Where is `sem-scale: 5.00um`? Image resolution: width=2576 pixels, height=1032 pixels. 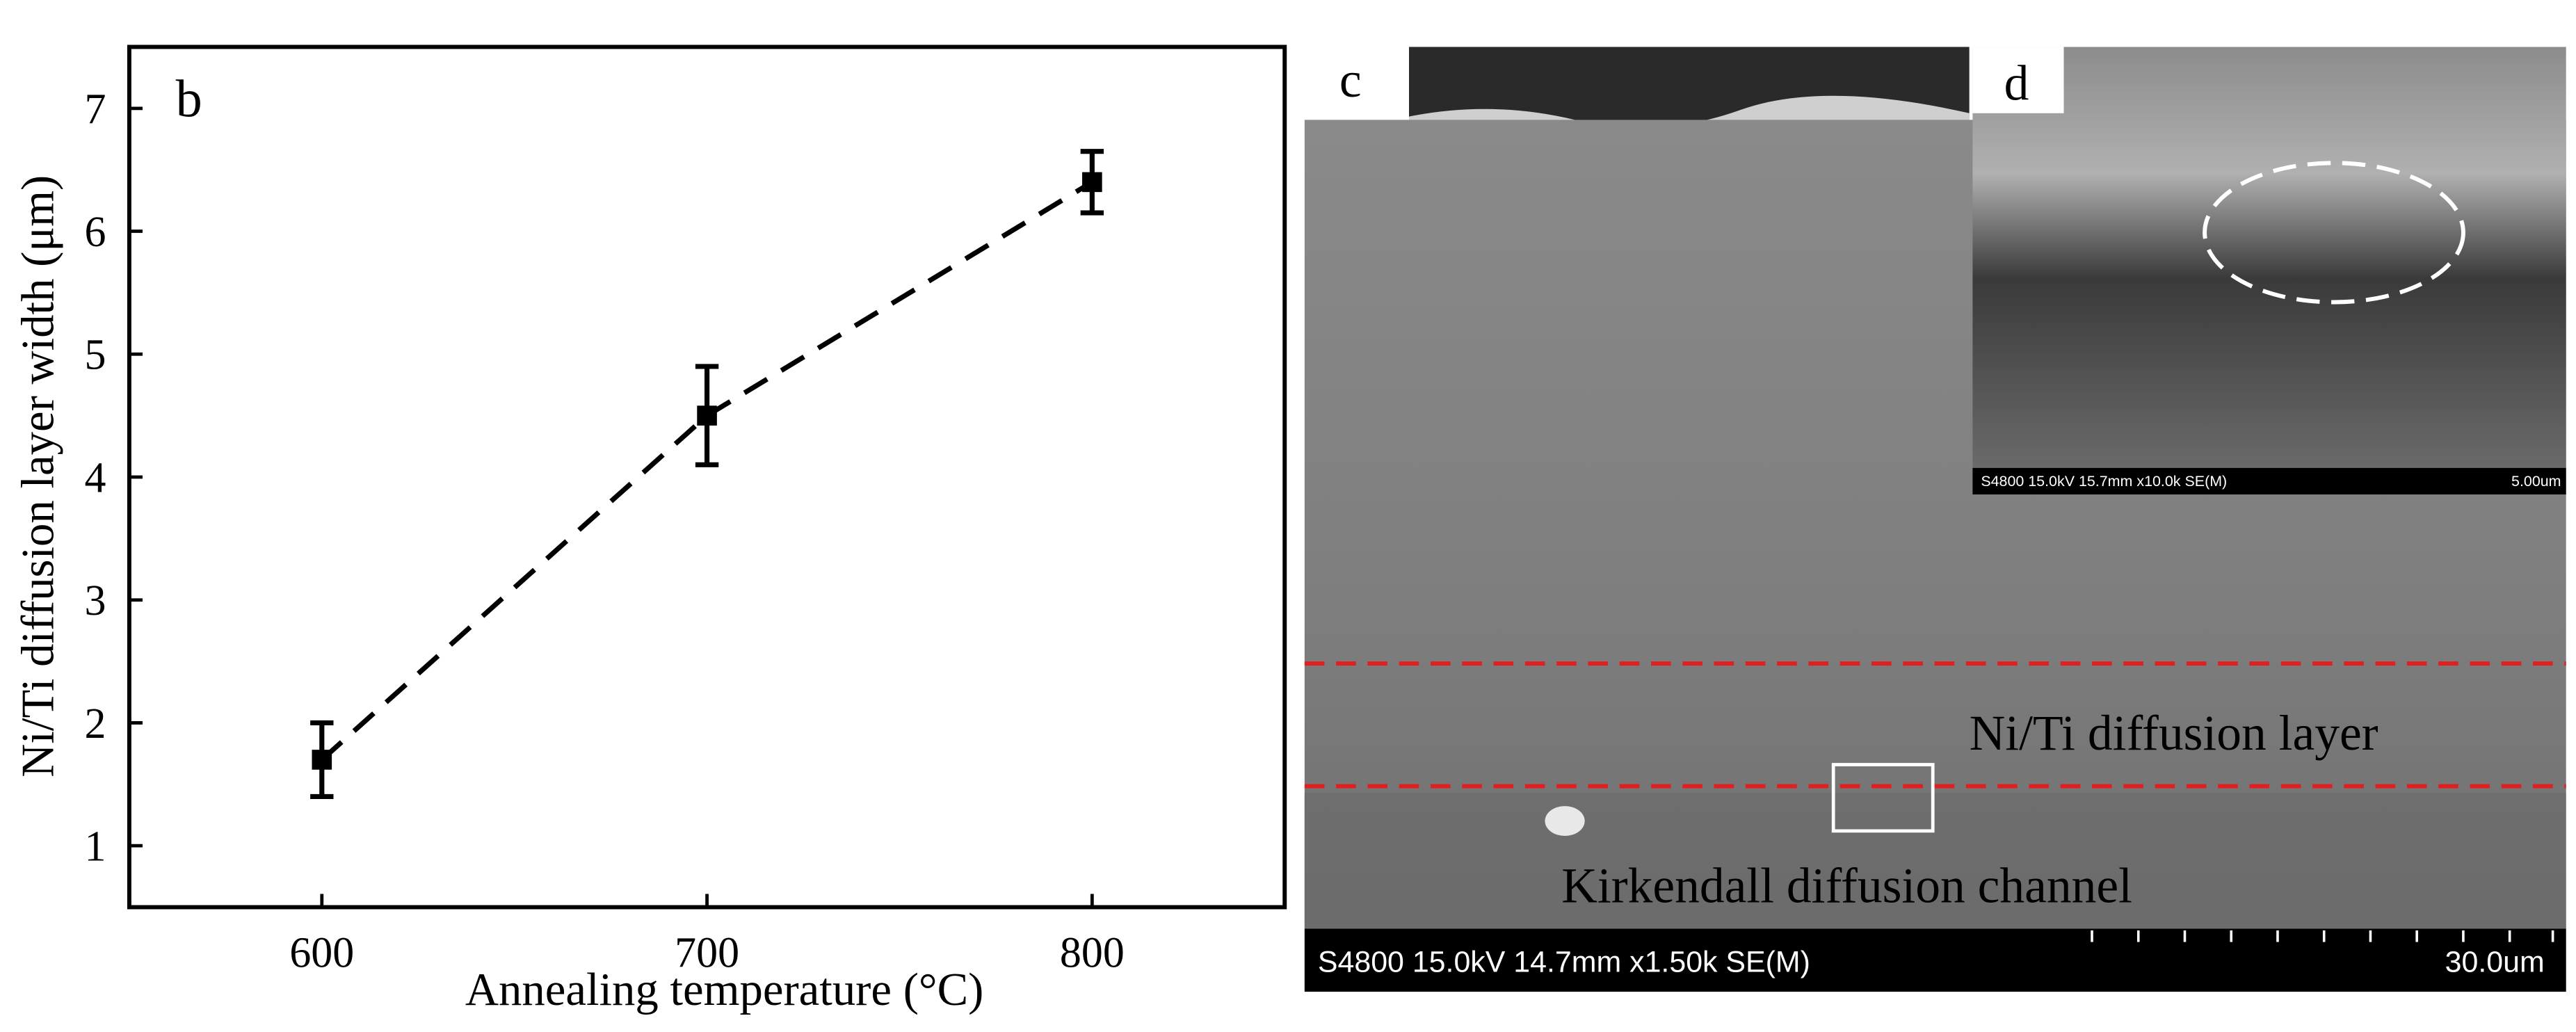
sem-scale: 5.00um is located at coordinates (2536, 481).